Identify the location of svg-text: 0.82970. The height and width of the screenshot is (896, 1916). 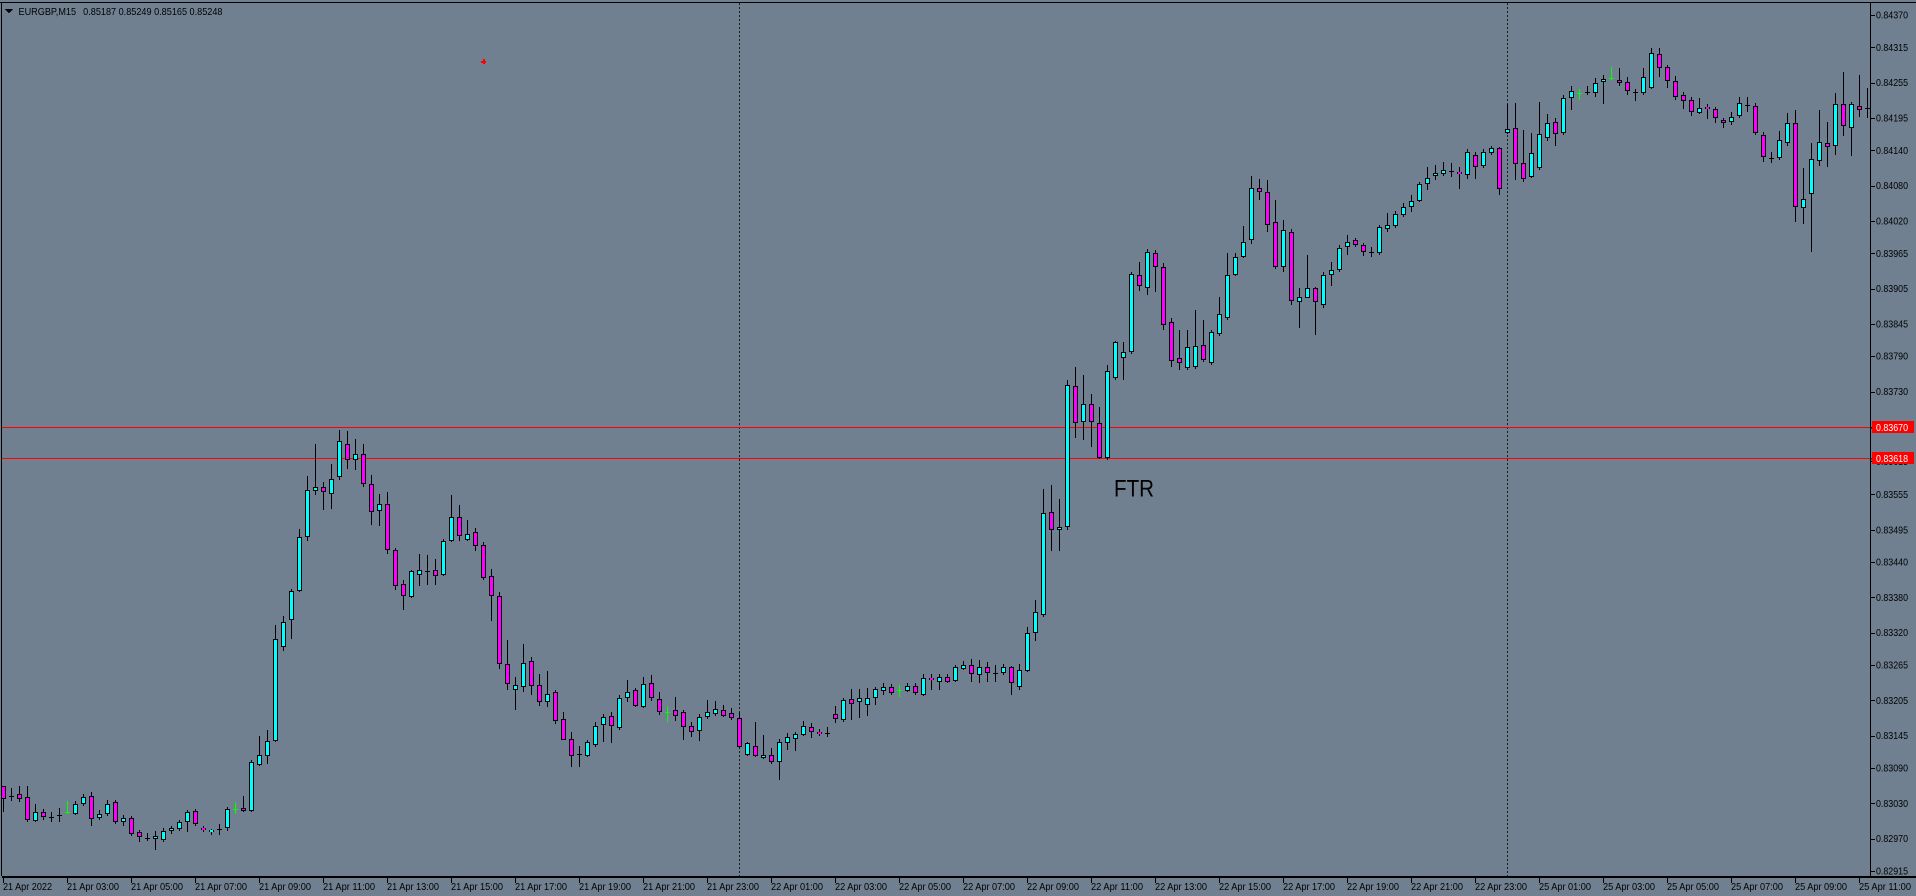
(1892, 839).